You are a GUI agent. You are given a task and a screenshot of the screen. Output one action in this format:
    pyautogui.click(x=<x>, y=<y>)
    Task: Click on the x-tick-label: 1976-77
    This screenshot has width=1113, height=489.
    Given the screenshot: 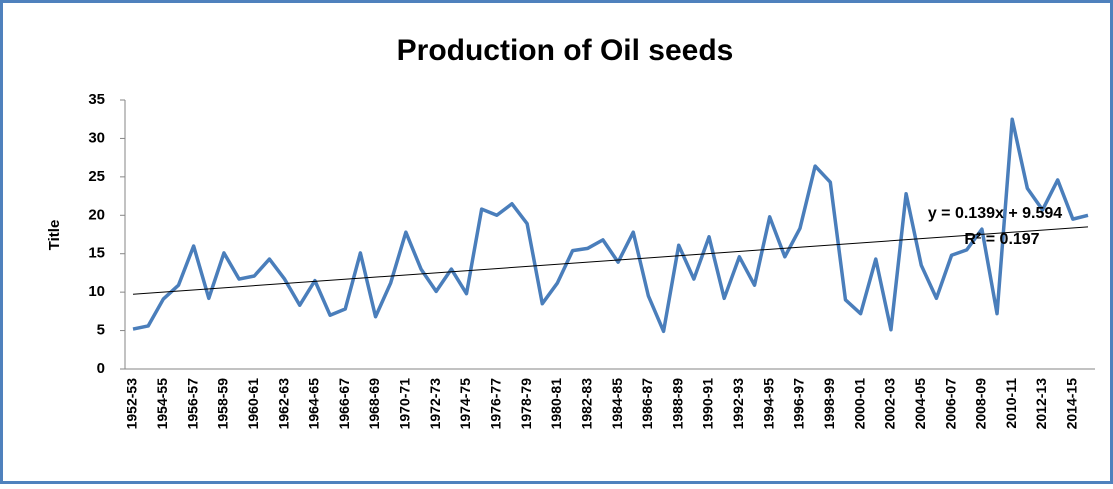 What is the action you would take?
    pyautogui.click(x=496, y=404)
    